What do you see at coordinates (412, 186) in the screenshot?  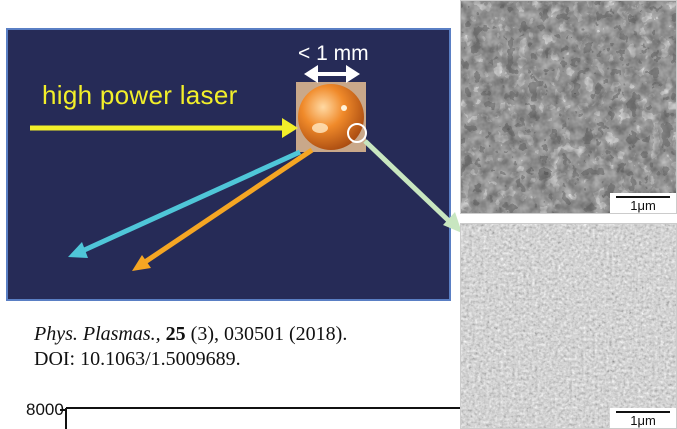 I see `zoom-connector-arrow` at bounding box center [412, 186].